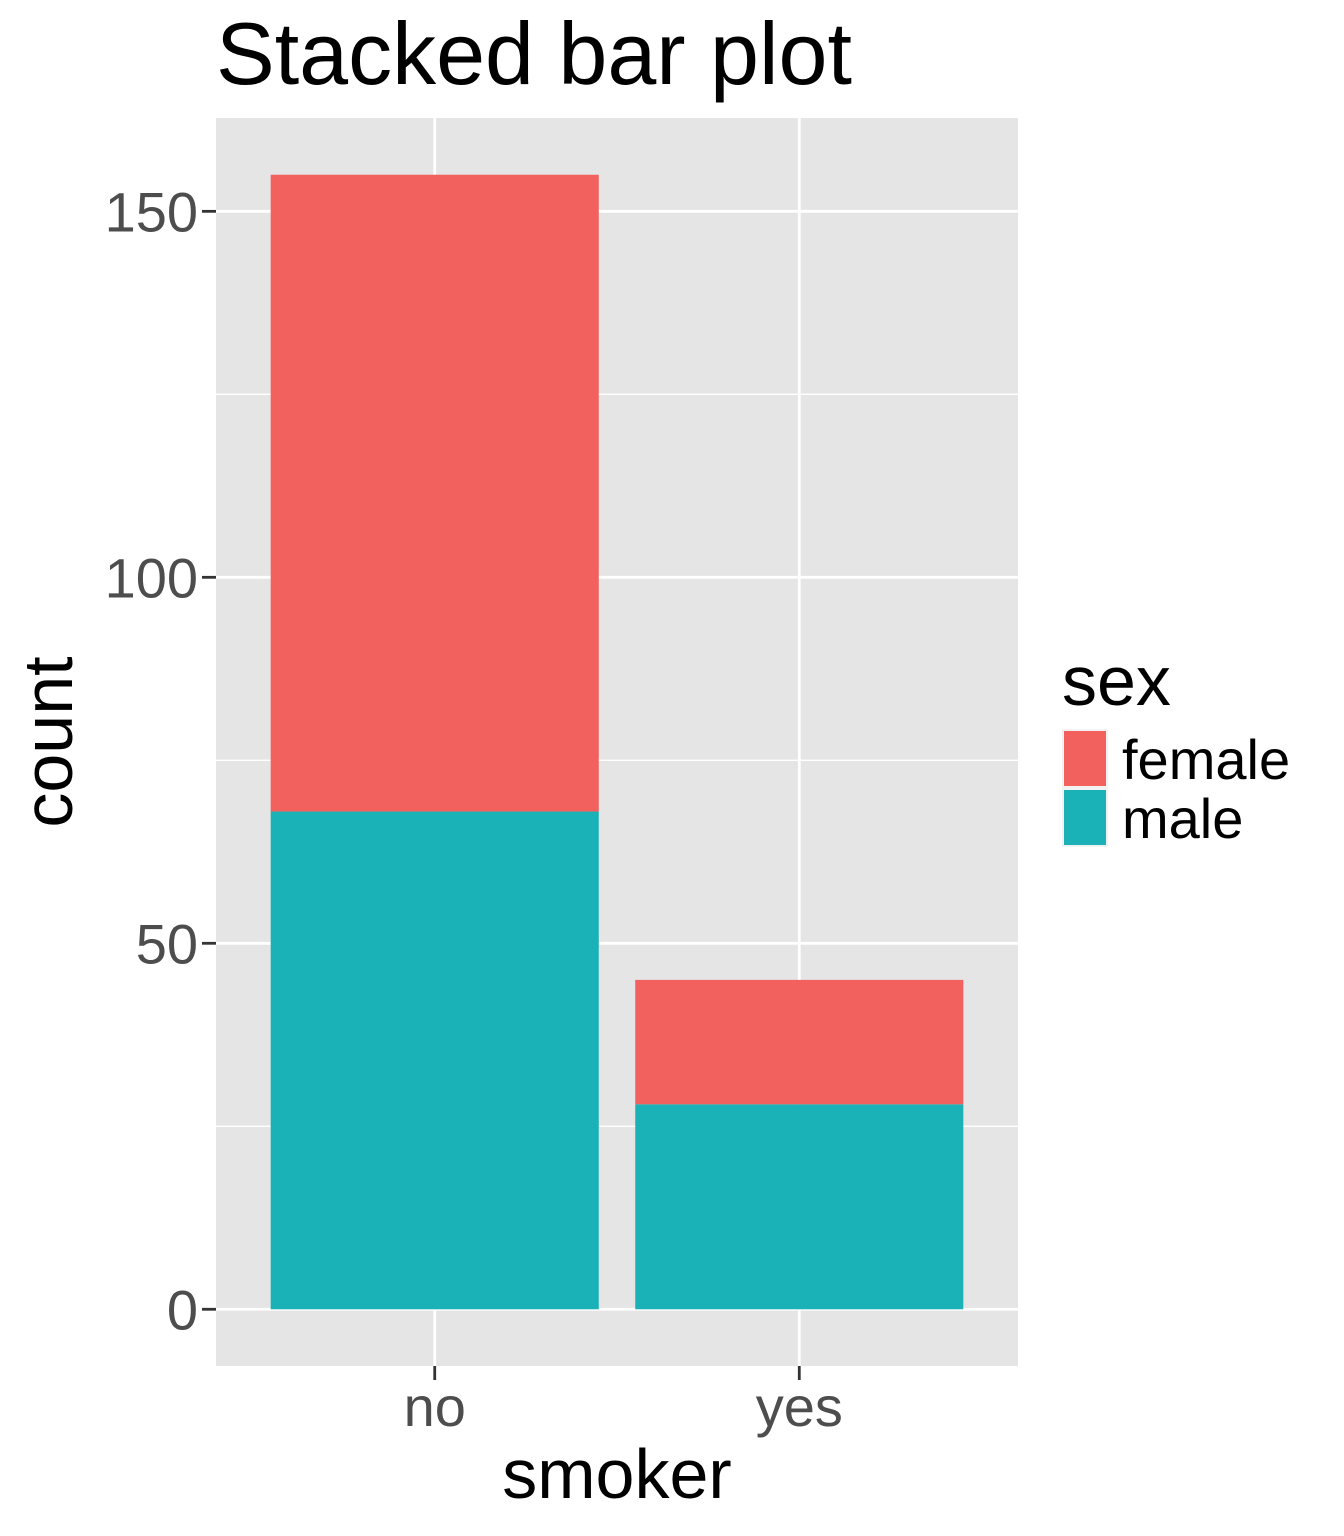 The image size is (1344, 1536). I want to click on y-axis: 0 50 100 150, so click(160, 760).